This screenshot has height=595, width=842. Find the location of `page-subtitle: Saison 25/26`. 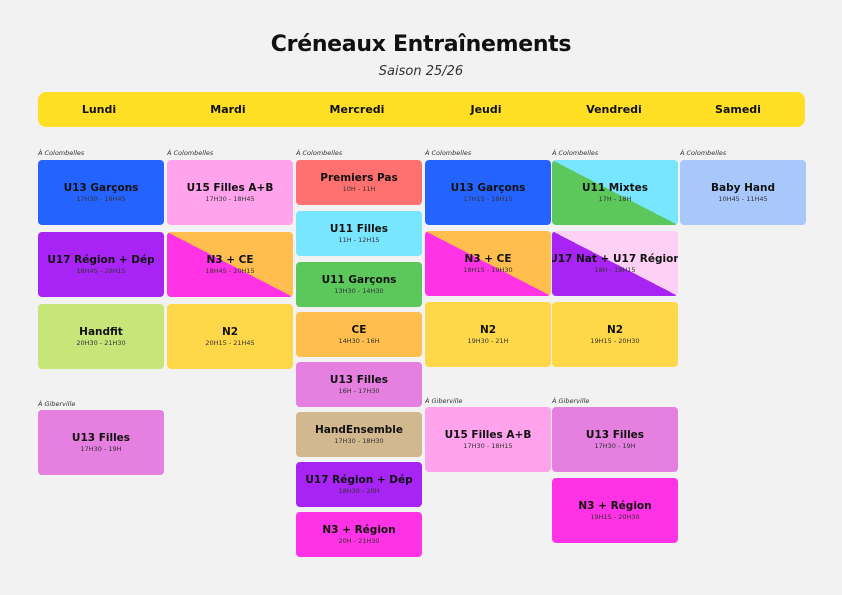

page-subtitle: Saison 25/26 is located at coordinates (421, 71).